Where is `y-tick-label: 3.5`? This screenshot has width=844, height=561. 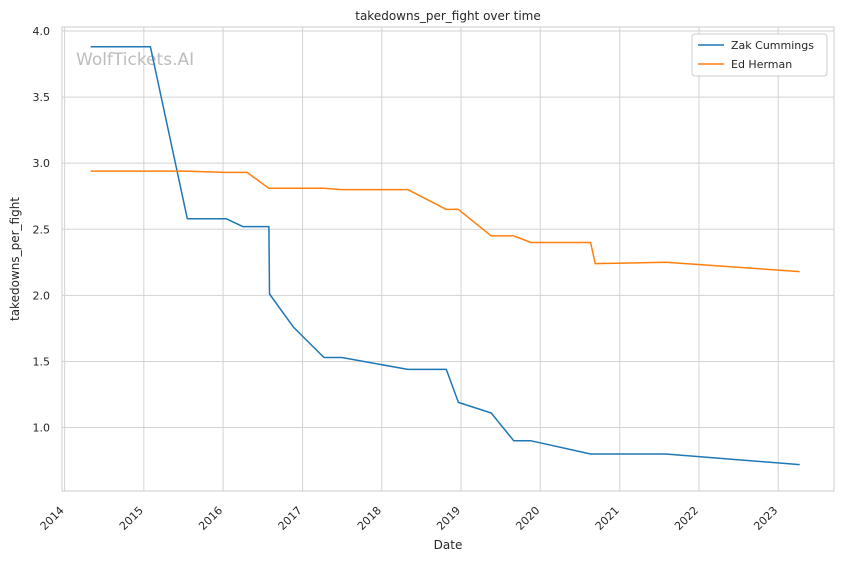 y-tick-label: 3.5 is located at coordinates (42, 97).